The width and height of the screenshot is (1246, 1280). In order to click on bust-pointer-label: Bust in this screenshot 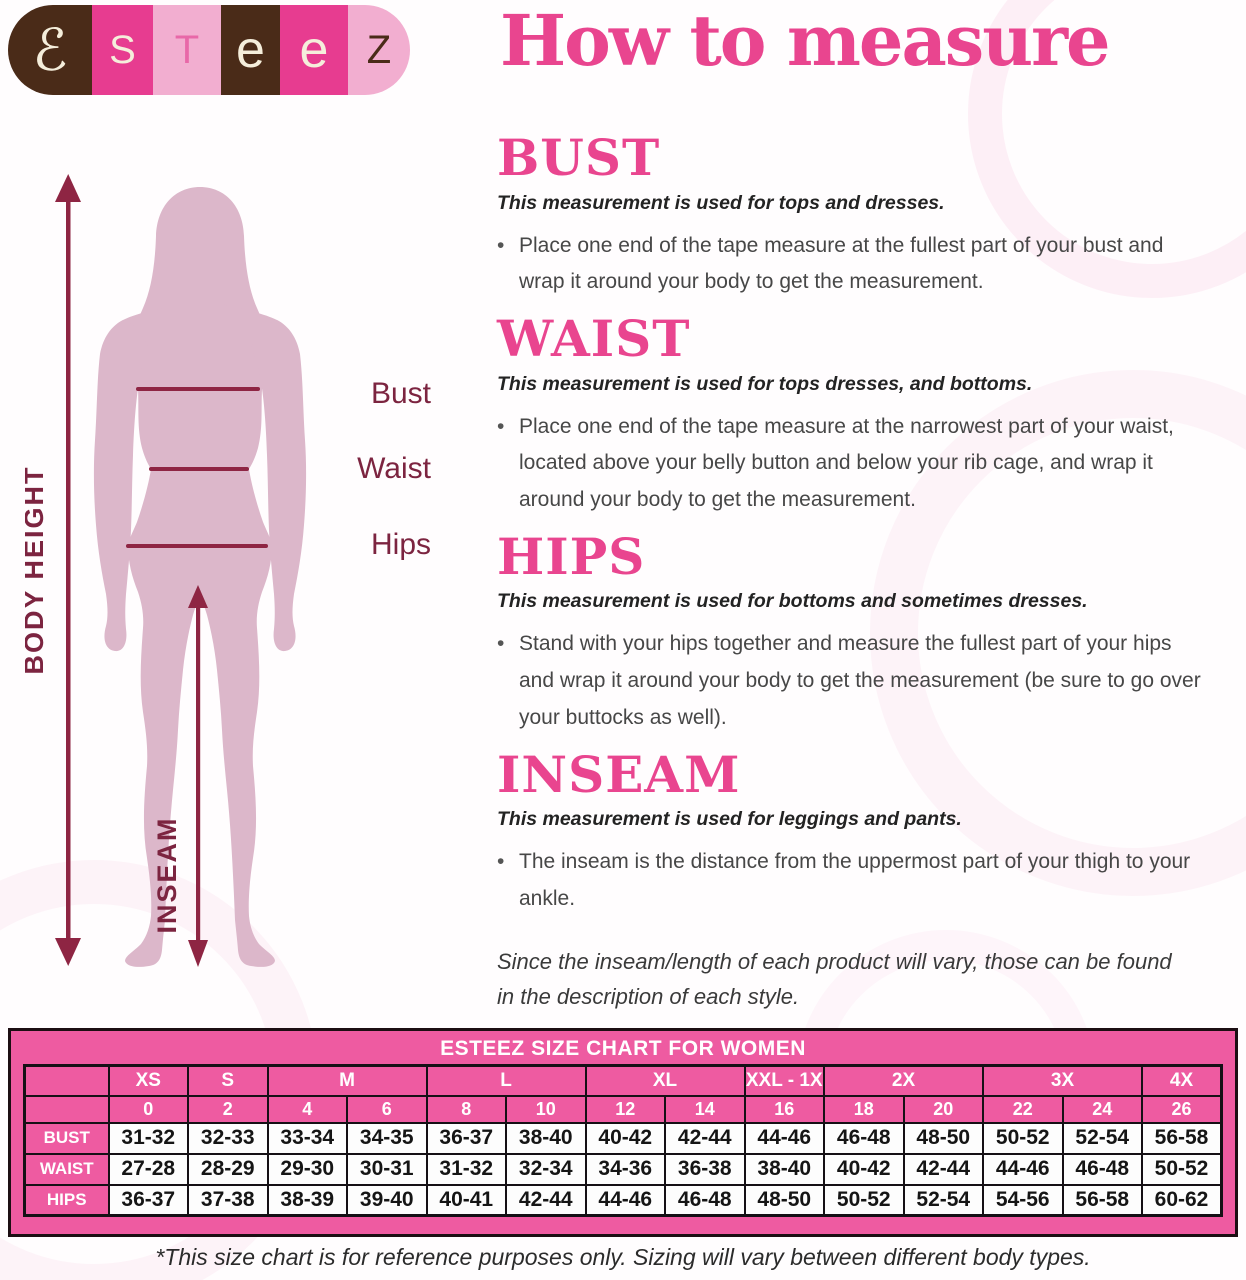, I will do `click(400, 393)`.